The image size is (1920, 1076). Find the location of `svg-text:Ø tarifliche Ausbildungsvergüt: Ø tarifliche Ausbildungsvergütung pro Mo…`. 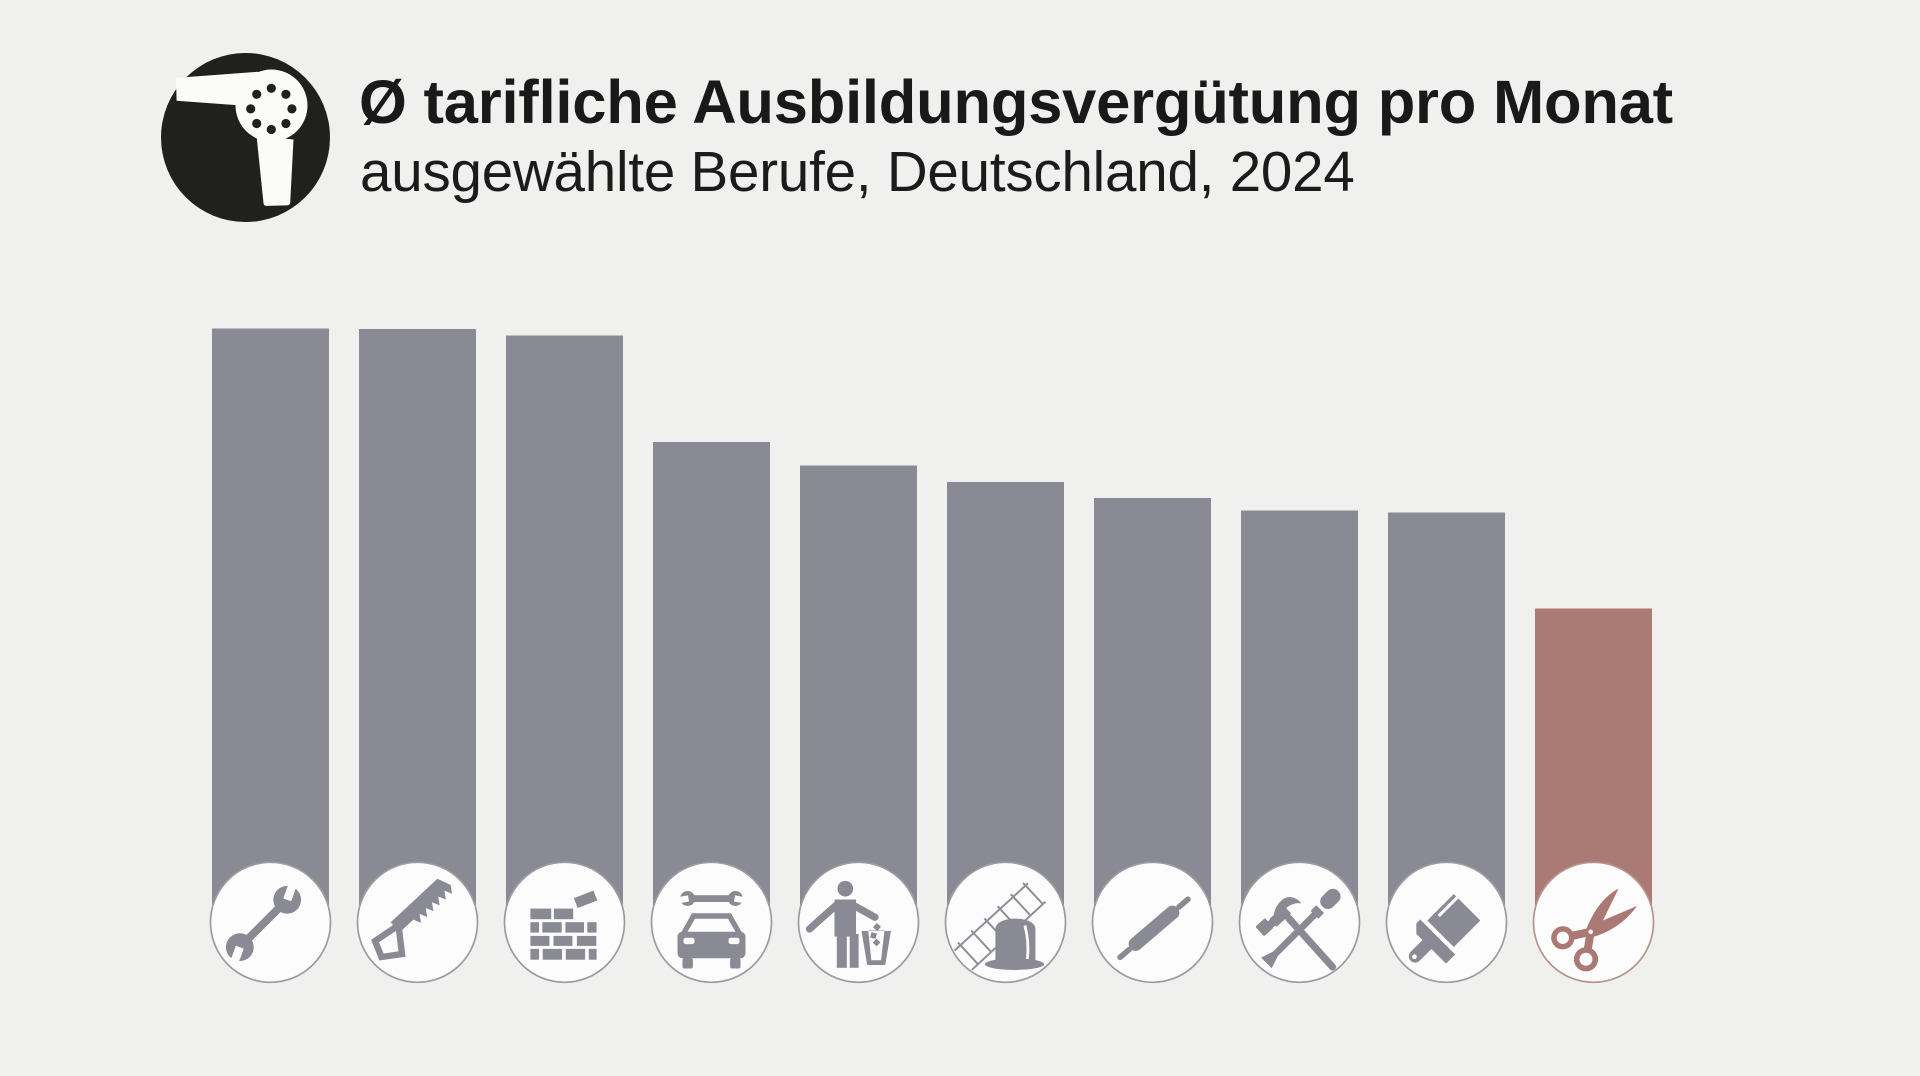

svg-text:Ø tarifliche Ausbildungsvergüt: Ø tarifliche Ausbildungsvergütung pro Mo… is located at coordinates (1016, 102).